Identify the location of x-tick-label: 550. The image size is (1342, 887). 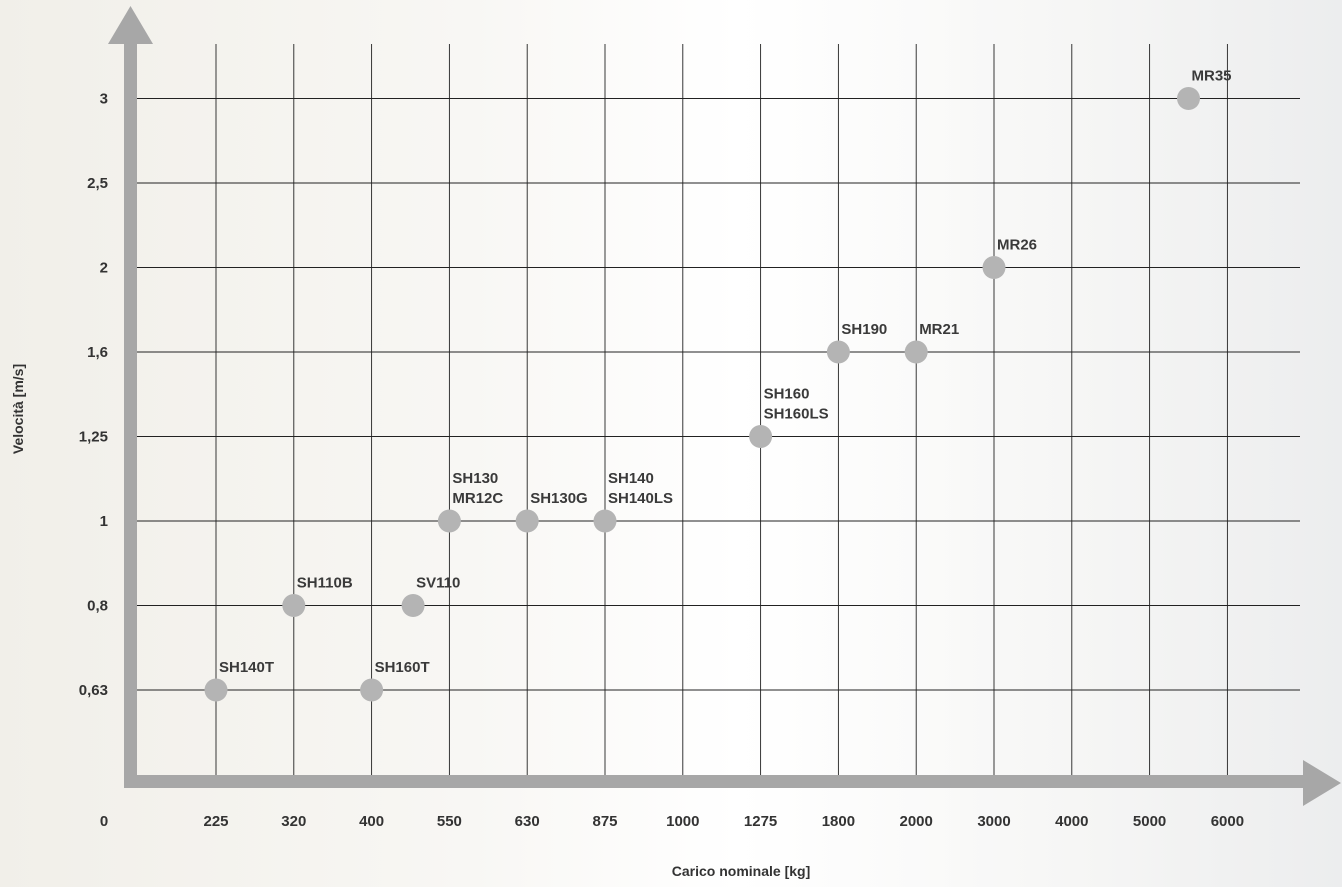
(449, 821).